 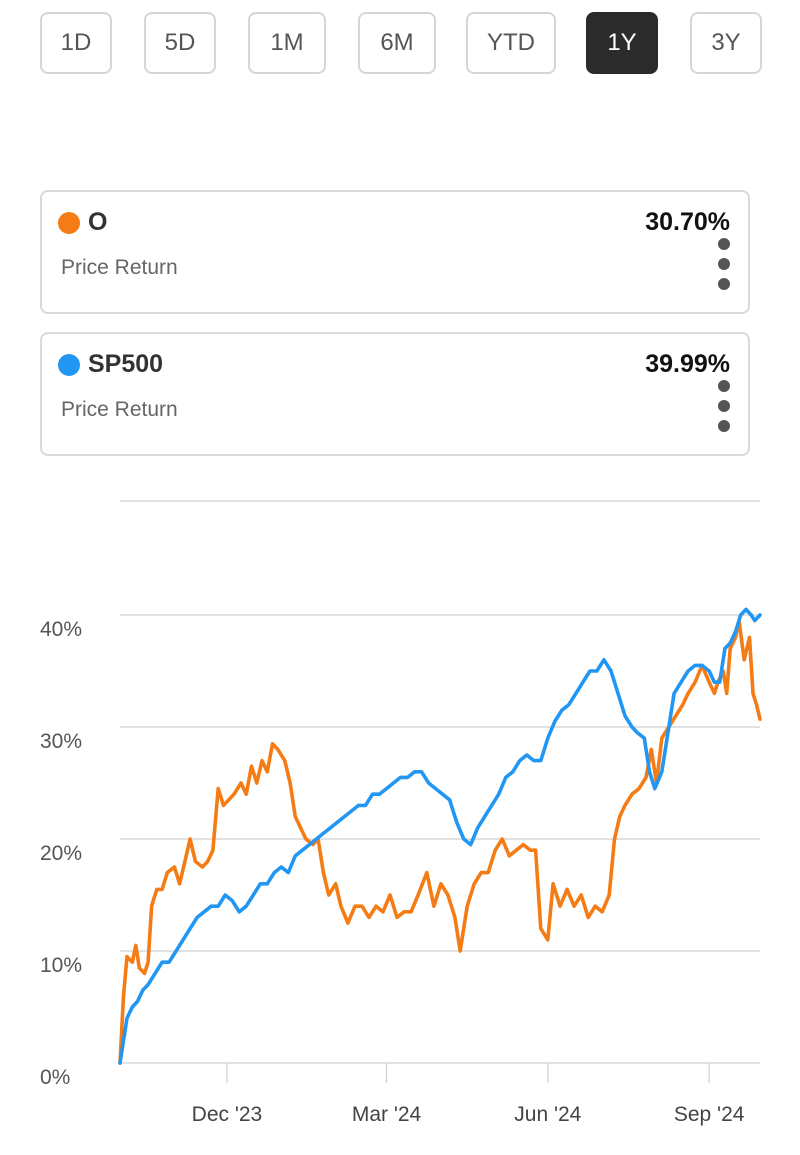 I want to click on y-tick-label: 20%, so click(x=61, y=853).